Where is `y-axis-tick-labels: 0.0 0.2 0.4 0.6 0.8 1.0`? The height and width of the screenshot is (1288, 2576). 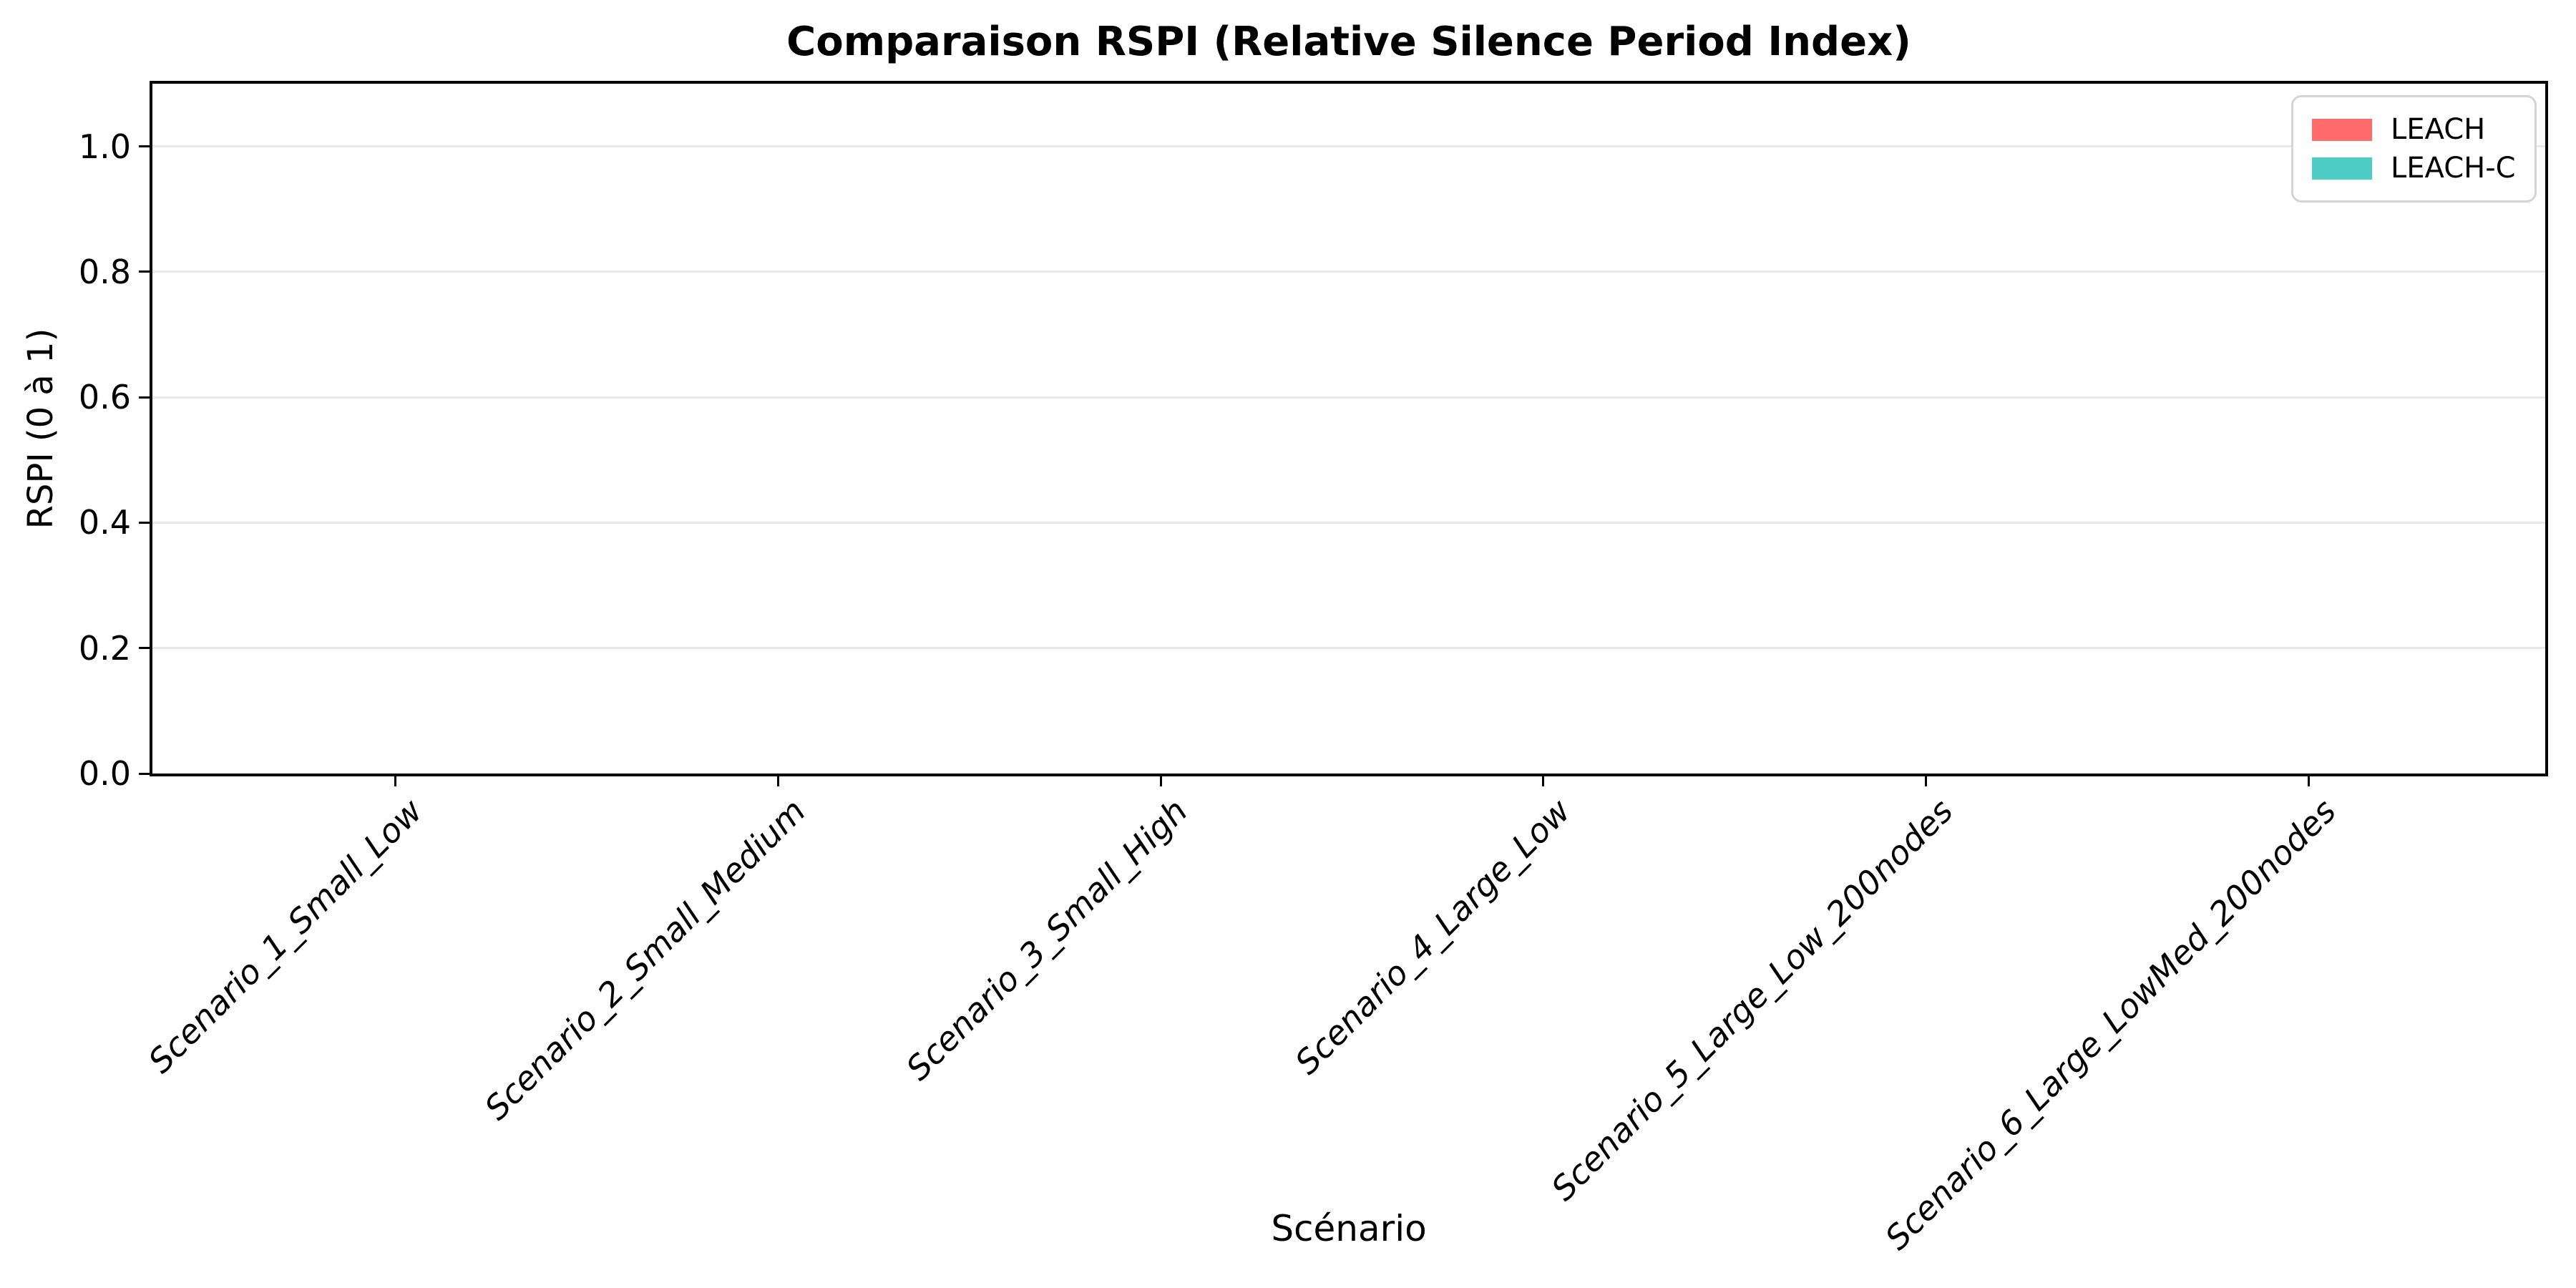 y-axis-tick-labels: 0.0 0.2 0.4 0.6 0.8 1.0 is located at coordinates (65, 644).